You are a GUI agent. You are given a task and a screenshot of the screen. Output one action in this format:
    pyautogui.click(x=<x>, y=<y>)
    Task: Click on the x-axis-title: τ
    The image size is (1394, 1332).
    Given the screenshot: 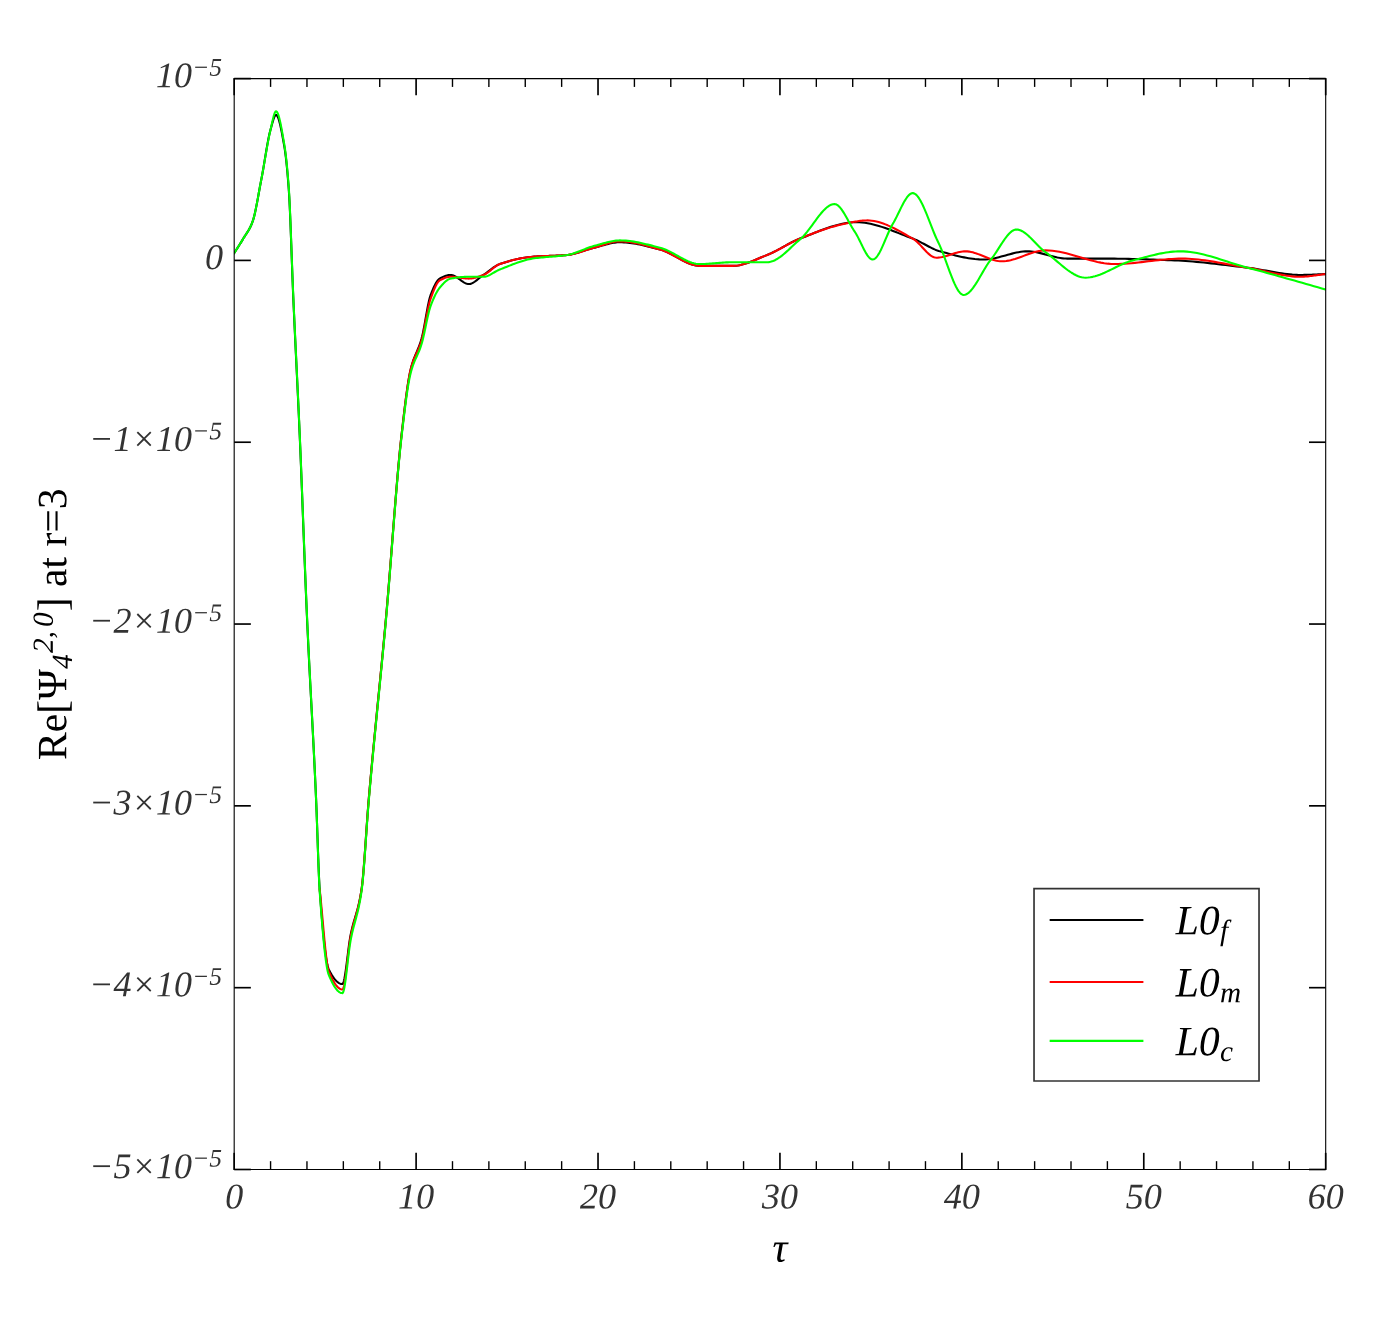 What is the action you would take?
    pyautogui.click(x=781, y=1252)
    